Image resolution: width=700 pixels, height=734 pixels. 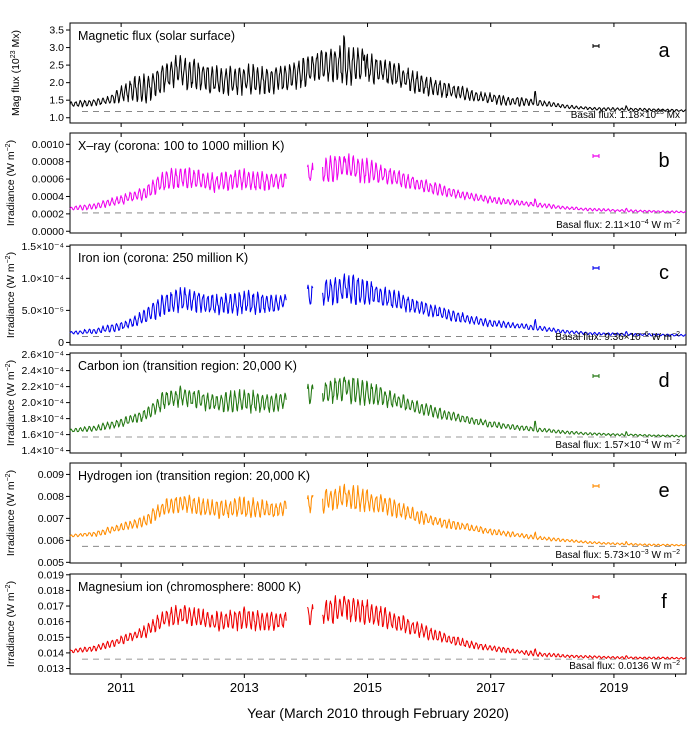 I want to click on basal-flux-label: Basal flux: 1.57×10−4 W m−2, so click(x=617, y=445).